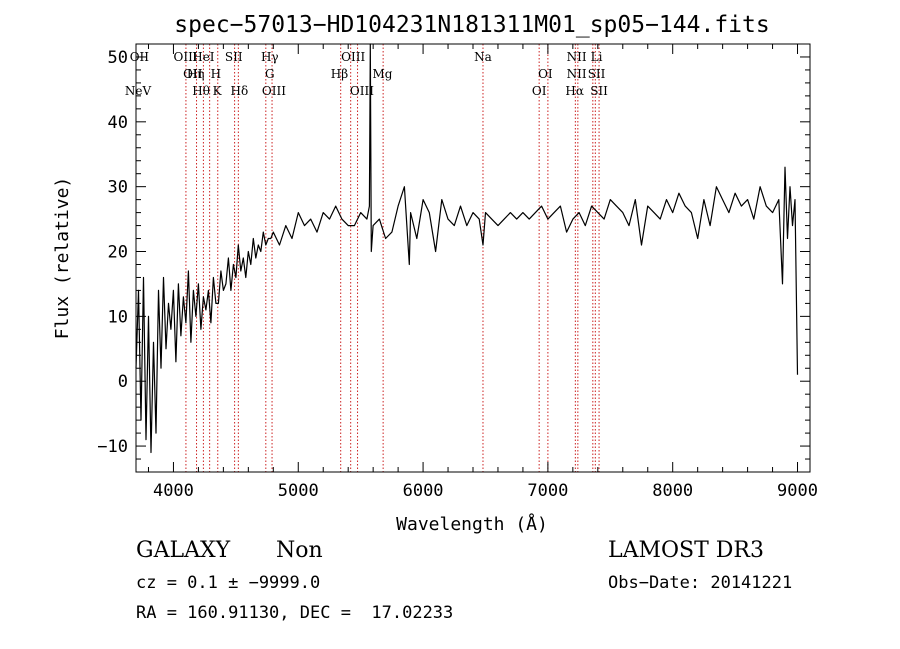 The image size is (900, 649). Describe the element at coordinates (118, 58) in the screenshot. I see `y-tick-label: 50` at that location.